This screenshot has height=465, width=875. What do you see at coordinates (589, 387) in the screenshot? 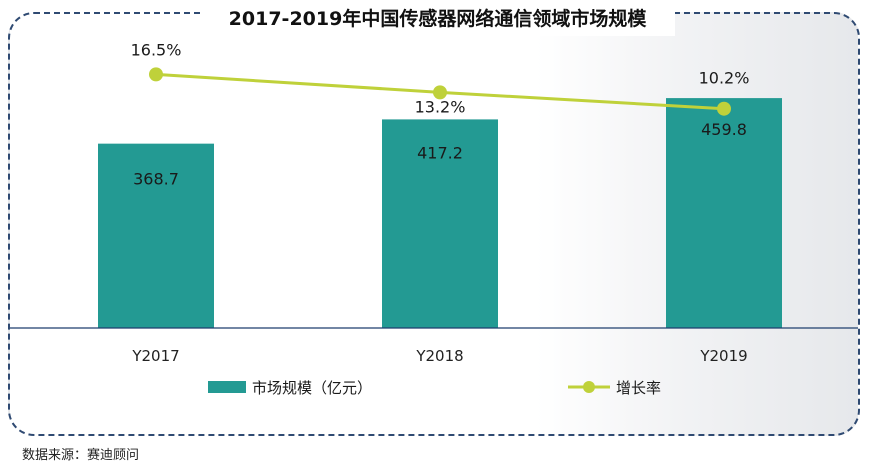
I see `legend-line-marker` at bounding box center [589, 387].